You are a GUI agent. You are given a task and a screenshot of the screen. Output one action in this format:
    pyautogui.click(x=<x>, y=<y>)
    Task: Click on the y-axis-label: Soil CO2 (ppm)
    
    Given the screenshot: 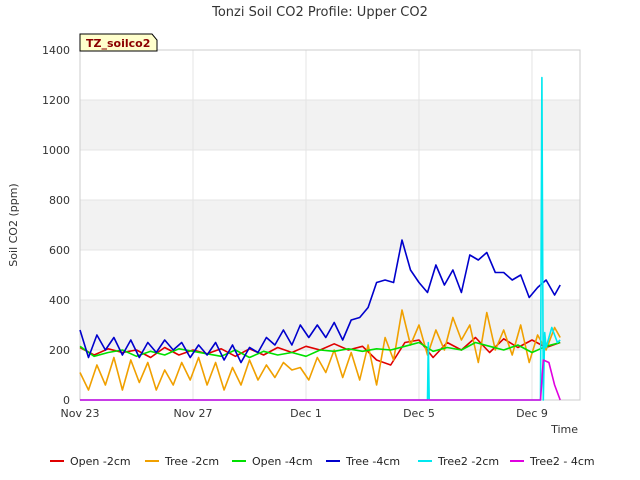 What is the action you would take?
    pyautogui.click(x=13, y=224)
    